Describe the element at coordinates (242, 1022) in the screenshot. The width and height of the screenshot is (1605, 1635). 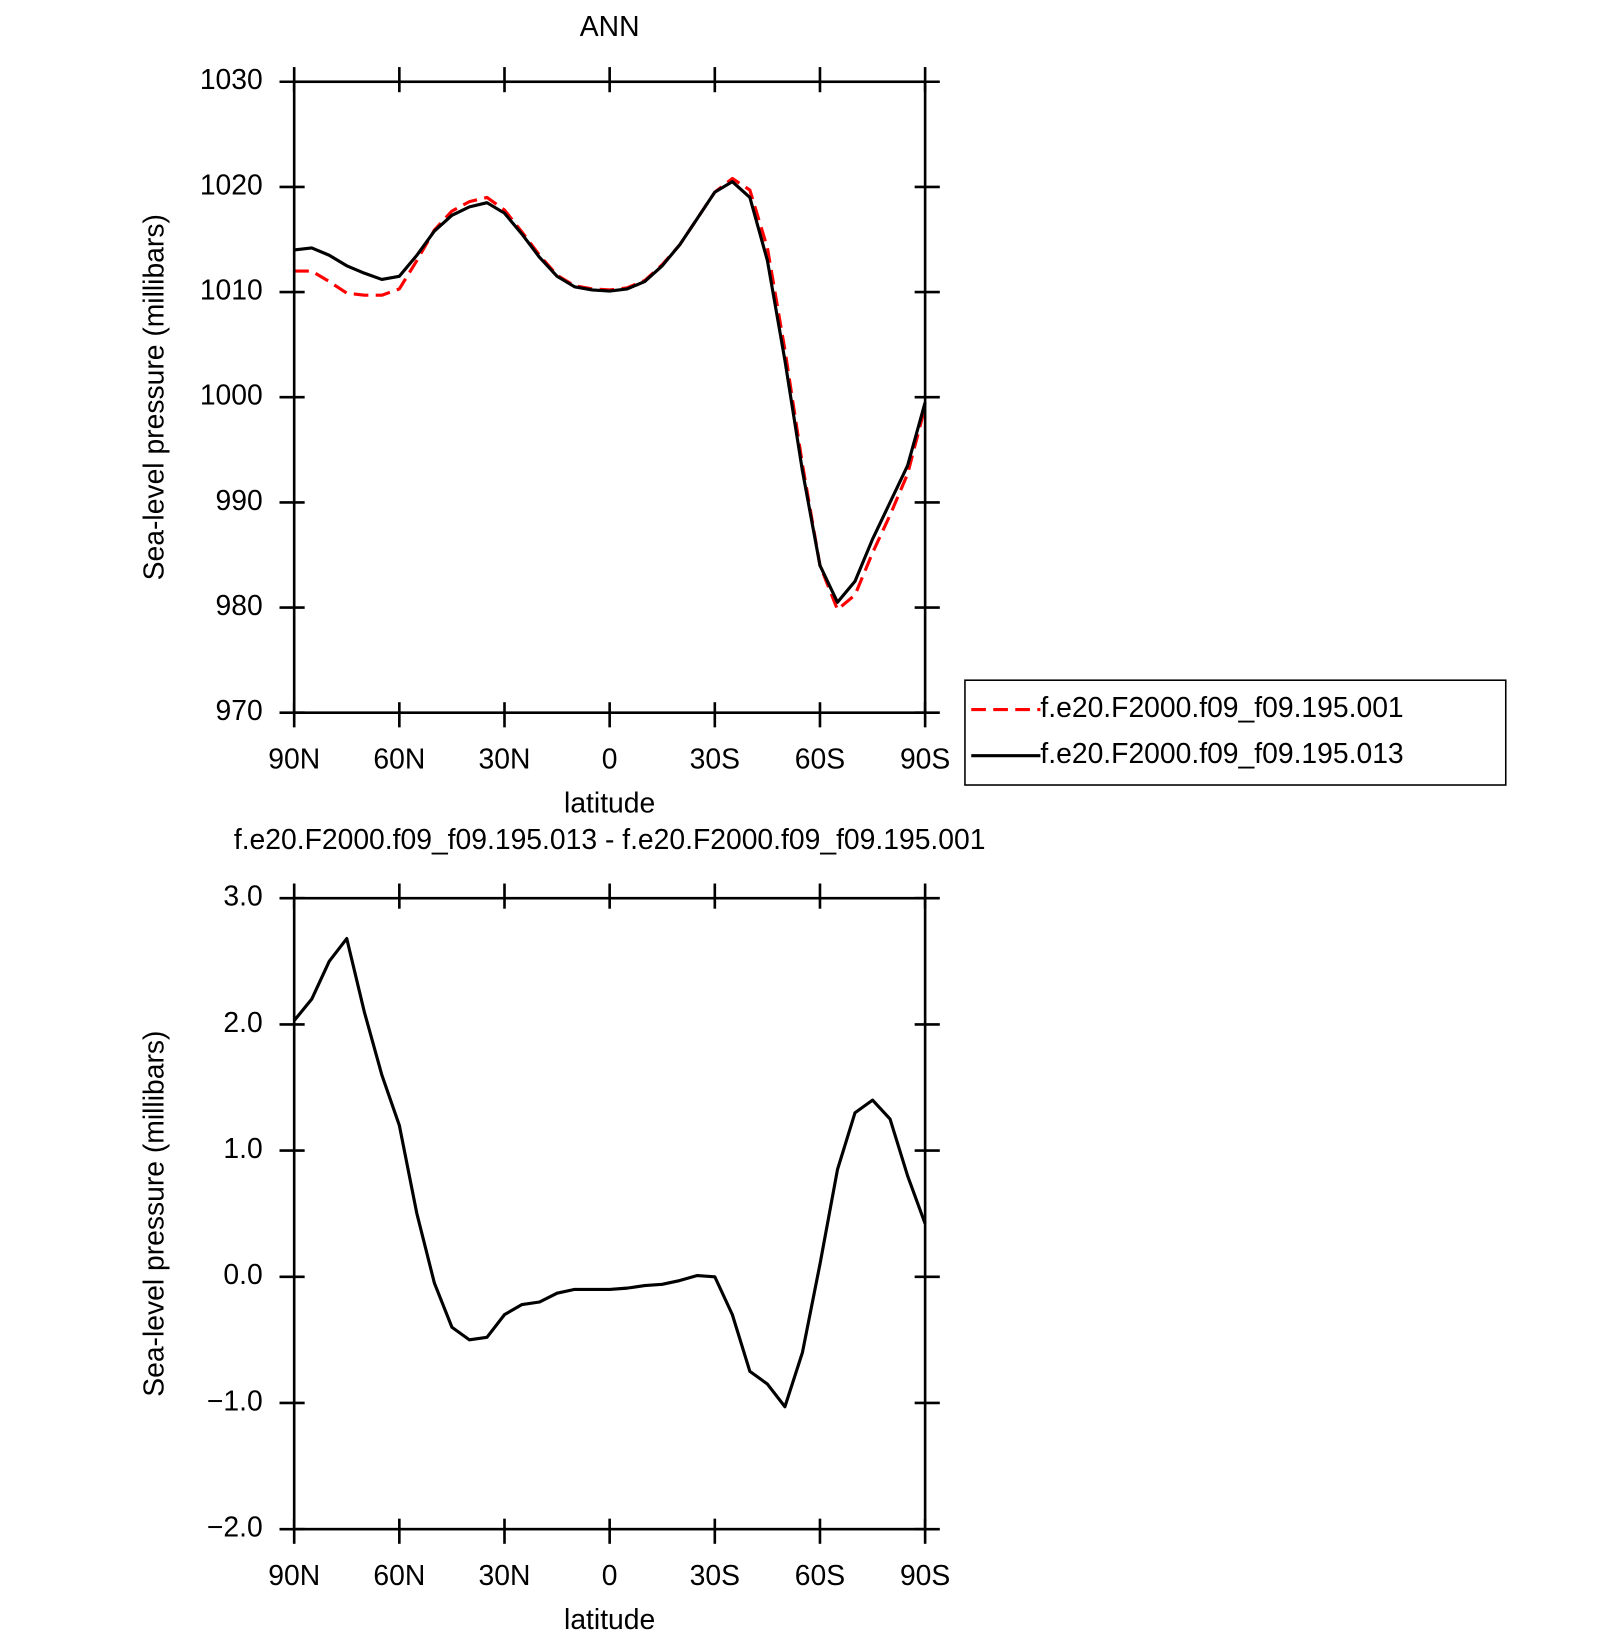
I see `y-tick-label: 2.0` at that location.